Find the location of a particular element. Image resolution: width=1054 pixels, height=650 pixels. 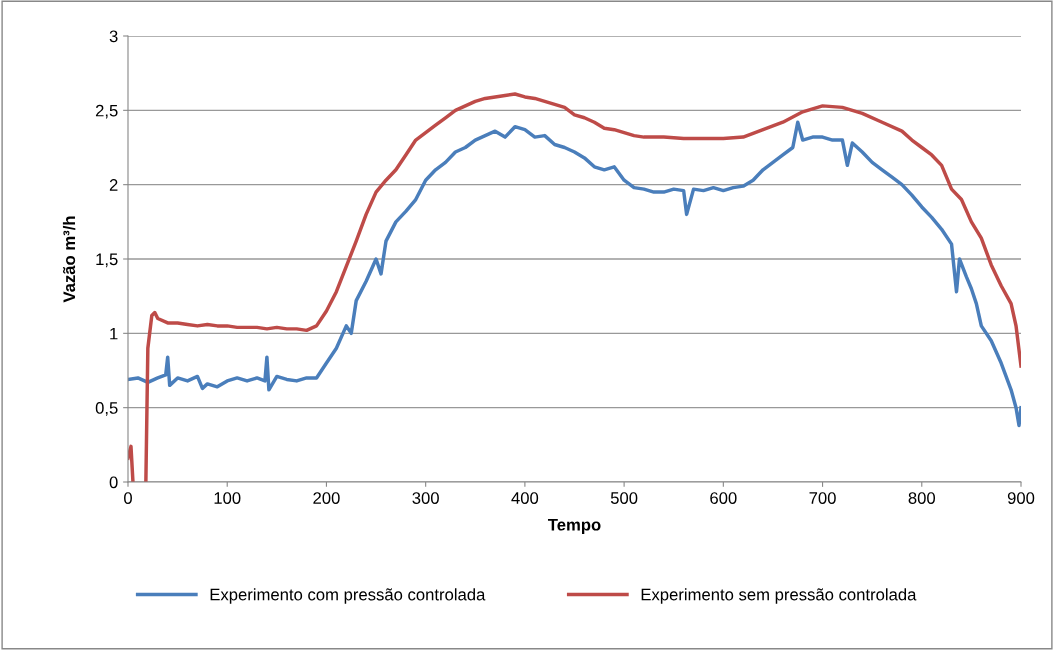

x-tick-label: 300 is located at coordinates (425, 498).